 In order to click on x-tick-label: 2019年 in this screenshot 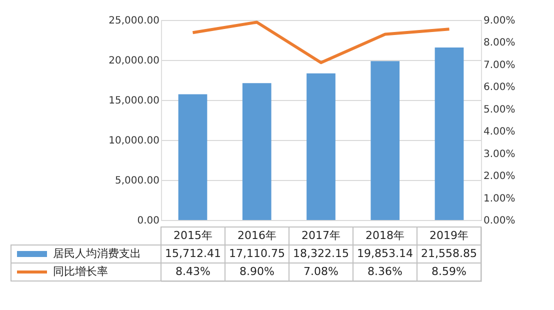, I will do `click(449, 235)`.